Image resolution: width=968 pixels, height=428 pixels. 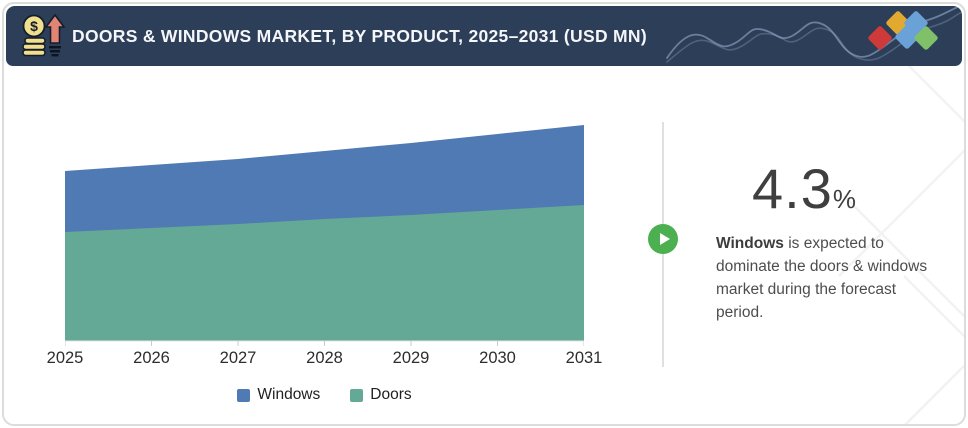 What do you see at coordinates (324, 395) in the screenshot?
I see `chart-legend: Windows Doors` at bounding box center [324, 395].